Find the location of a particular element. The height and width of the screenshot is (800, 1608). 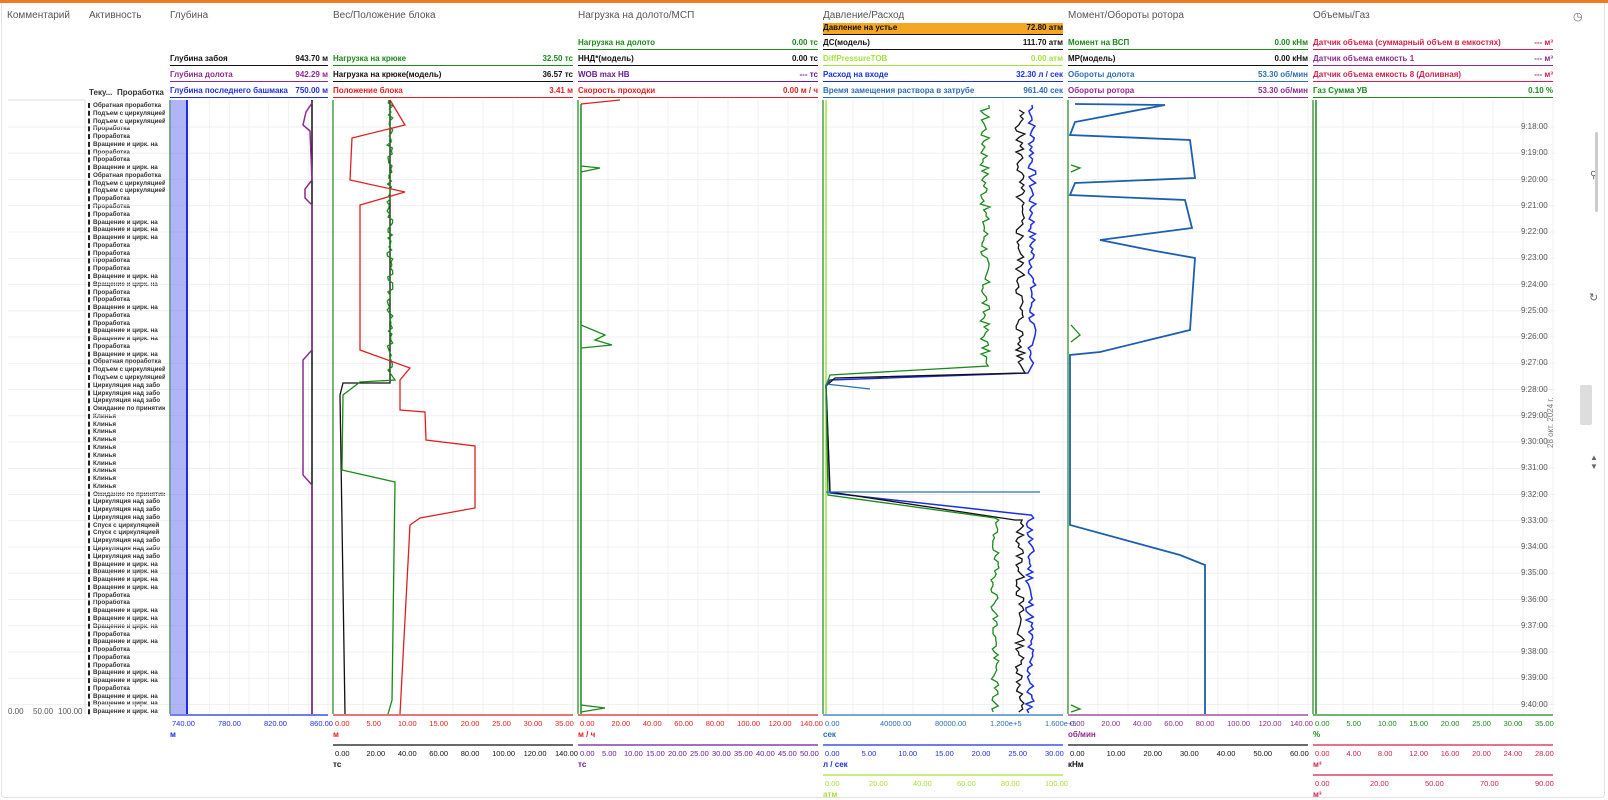

activity-item: Циркуляция над забо is located at coordinates (127, 556).